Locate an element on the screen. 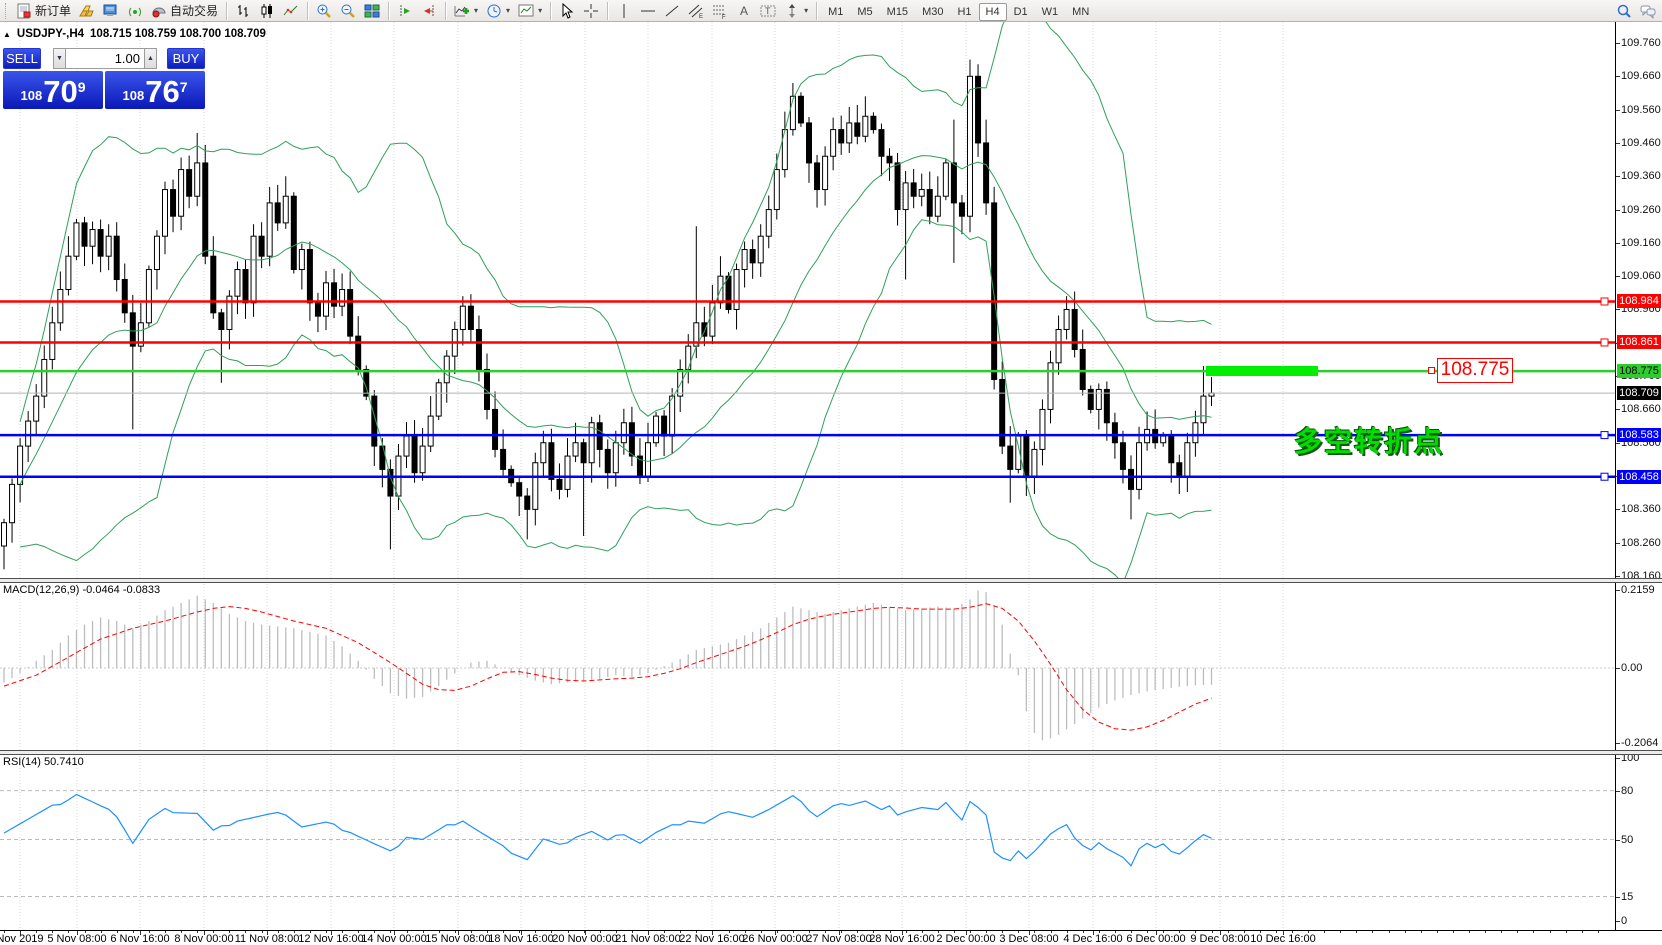  tab-timeframe-h4: H4 is located at coordinates (992, 11).